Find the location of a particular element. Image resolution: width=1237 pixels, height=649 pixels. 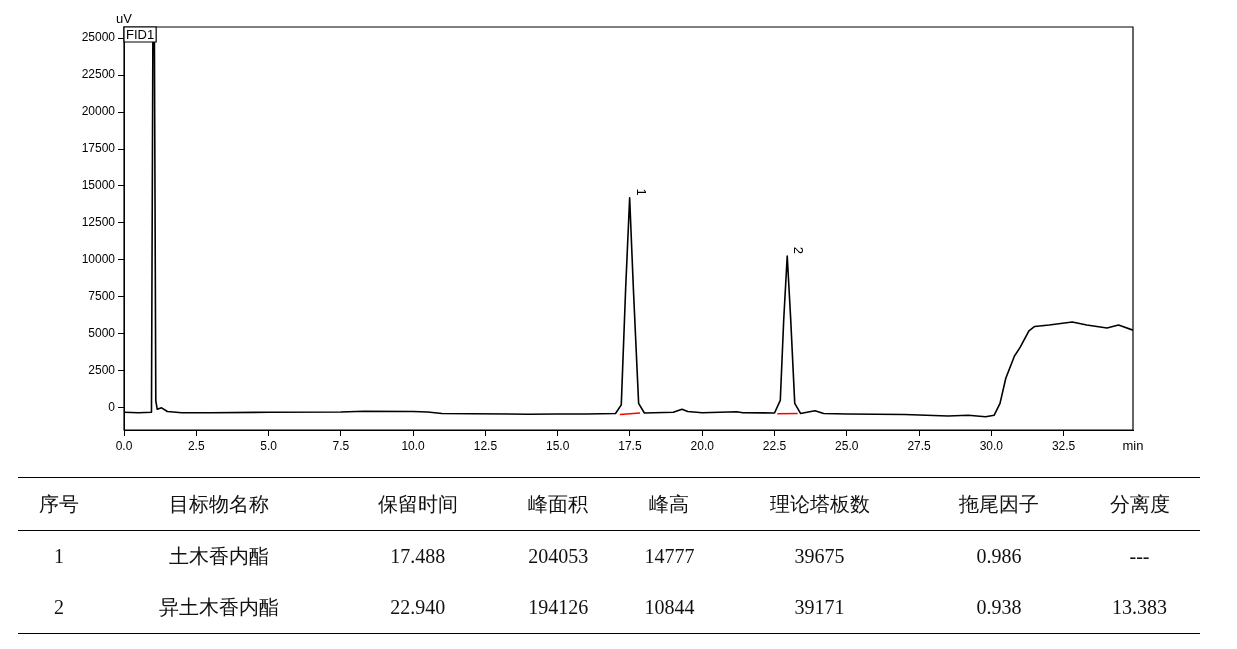

y-tick-label: 12500 is located at coordinates (98, 222).